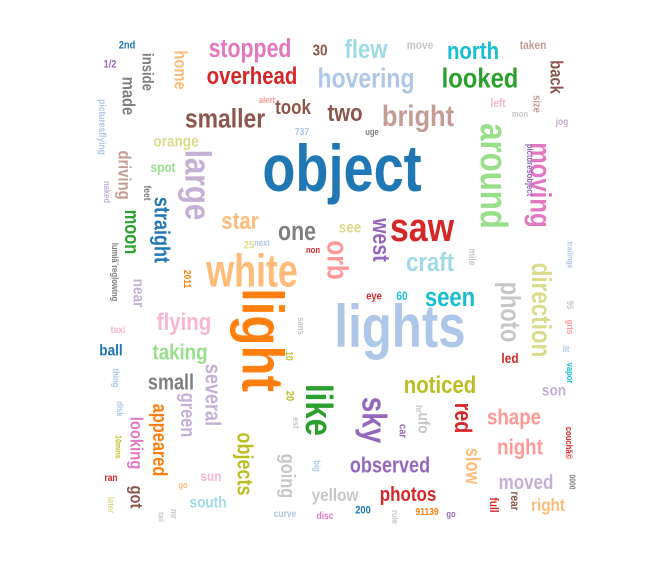 The width and height of the screenshot is (664, 582). I want to click on word: green, so click(188, 415).